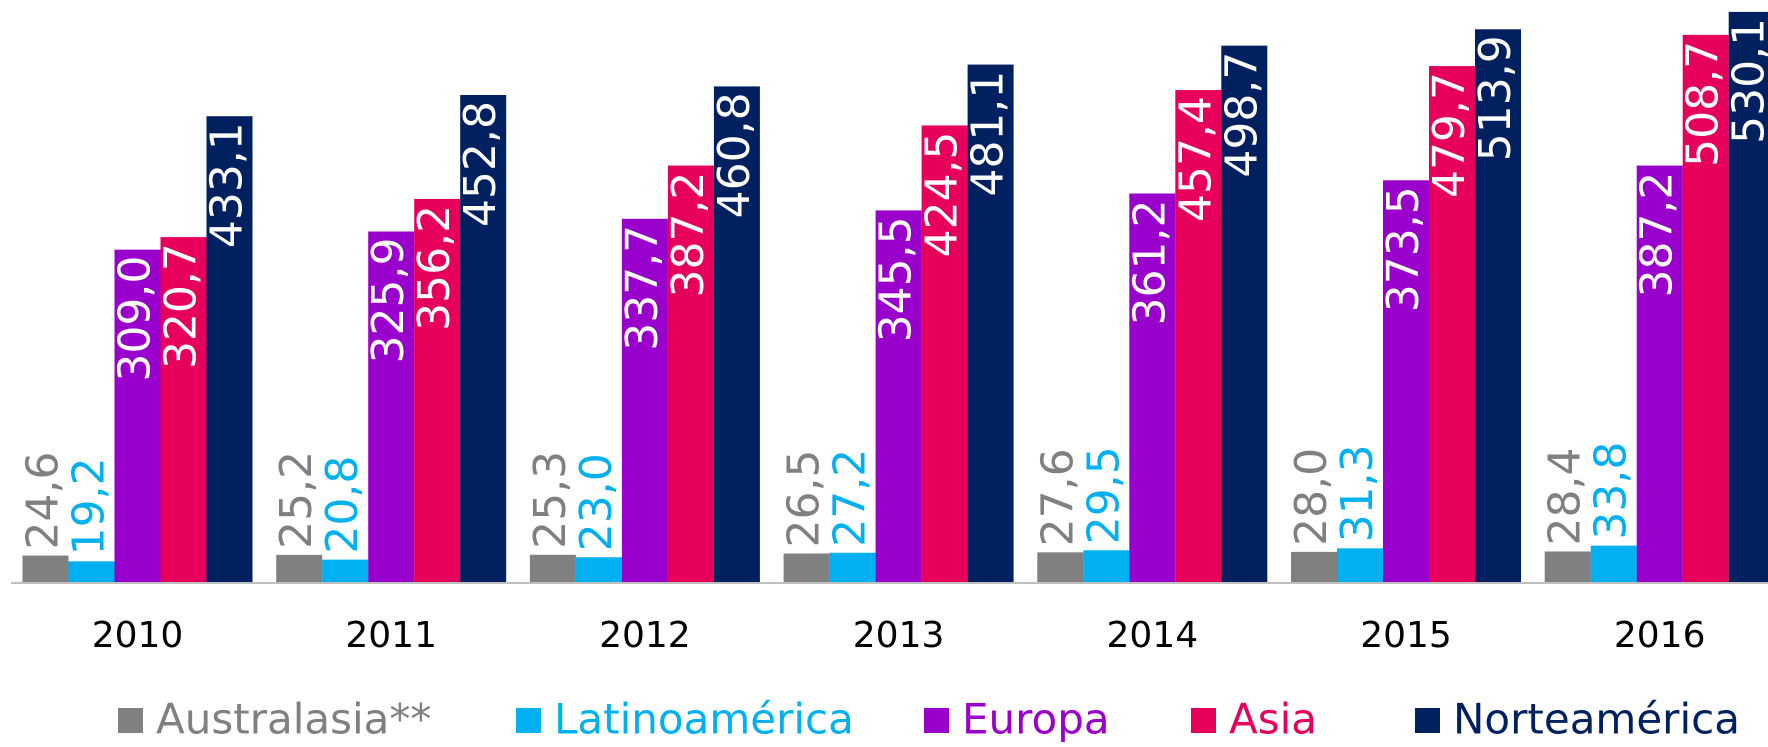  I want to click on x-tick-label: 2013, so click(899, 635).